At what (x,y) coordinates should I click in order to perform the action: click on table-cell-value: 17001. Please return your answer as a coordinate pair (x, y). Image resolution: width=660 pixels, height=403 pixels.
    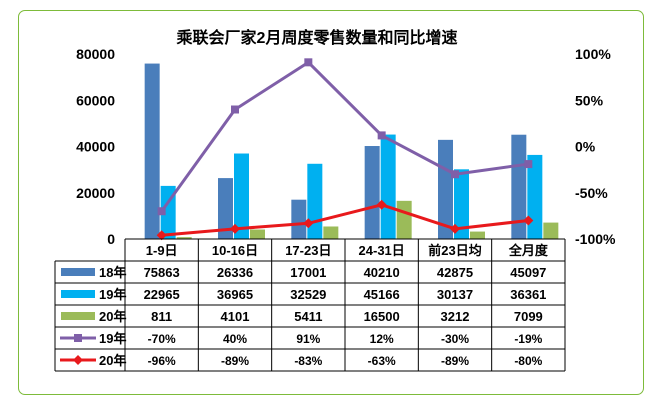
    Looking at the image, I should click on (308, 272).